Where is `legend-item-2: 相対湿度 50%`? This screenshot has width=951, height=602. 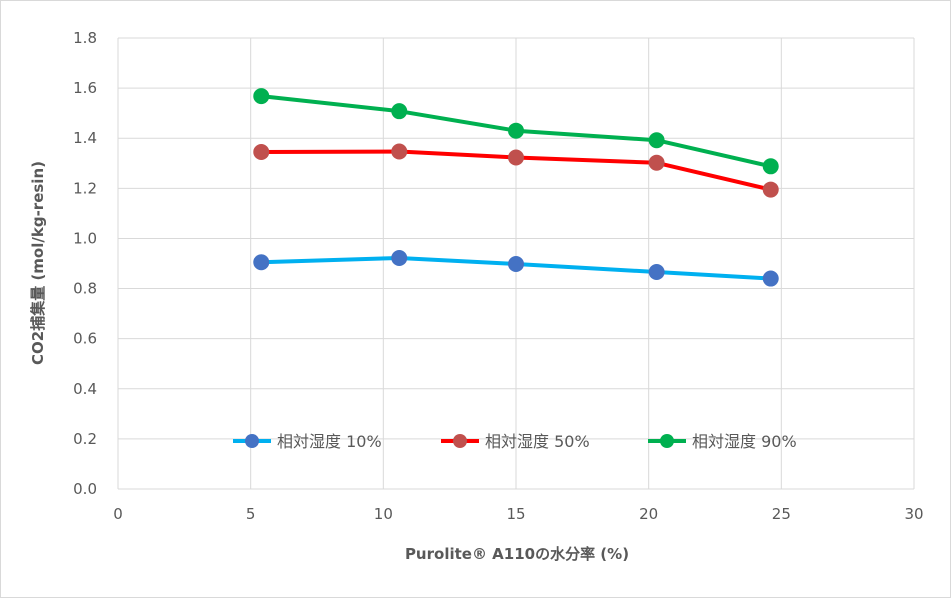
legend-item-2: 相対湿度 50% is located at coordinates (515, 441).